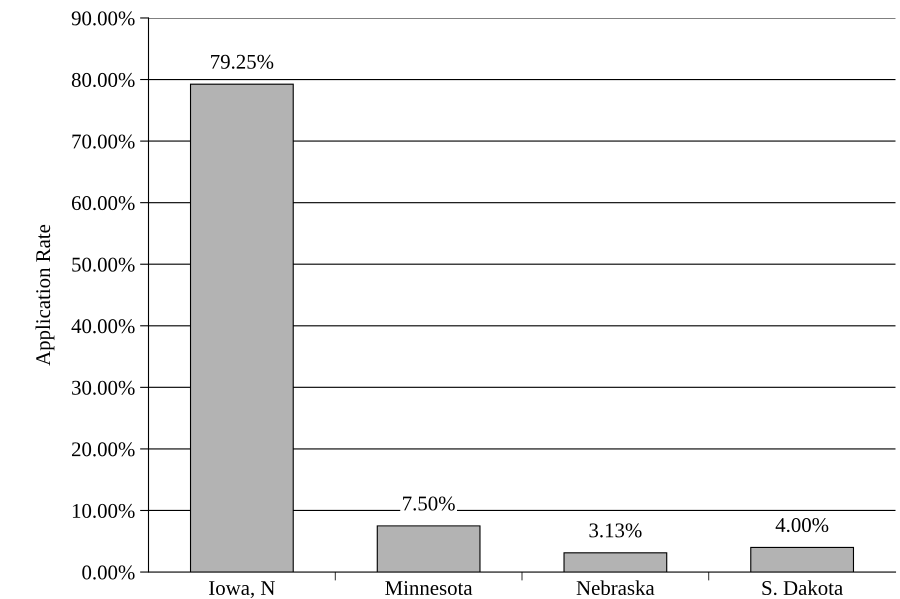 This screenshot has width=900, height=599. Describe the element at coordinates (103, 265) in the screenshot. I see `y-tick-label: 50.00%` at that location.